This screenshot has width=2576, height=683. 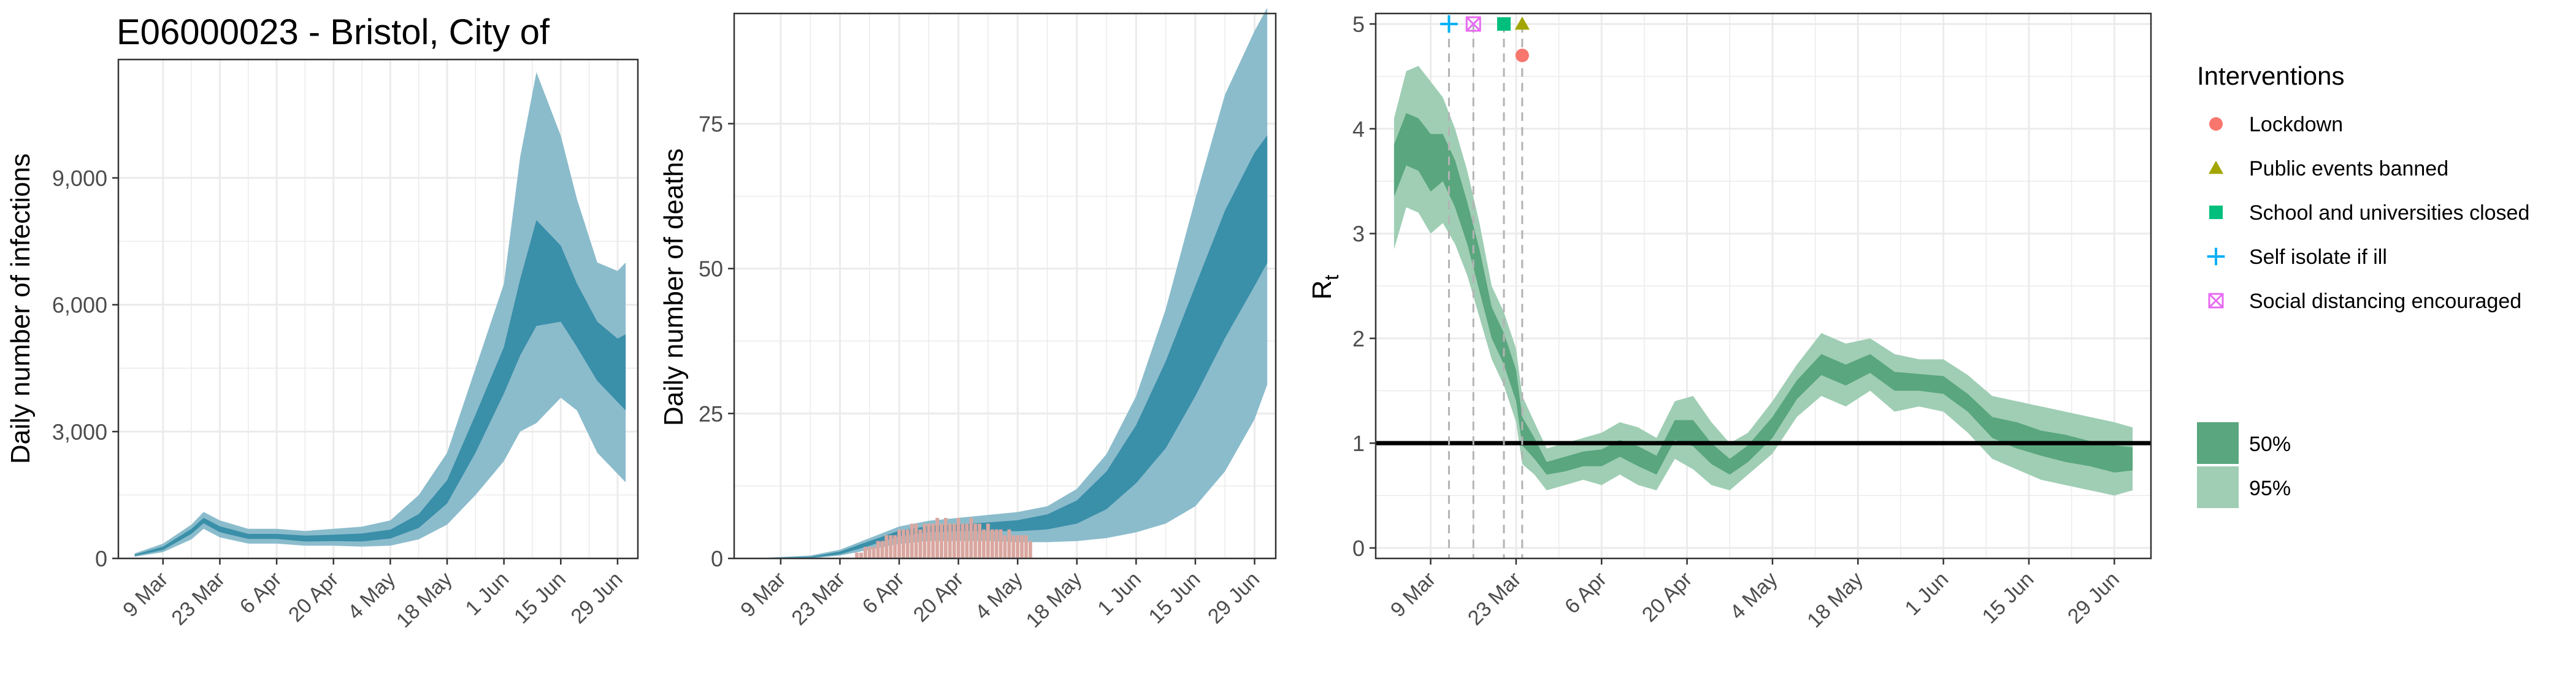 What do you see at coordinates (1009, 346) in the screenshot?
I see `band-50pct` at bounding box center [1009, 346].